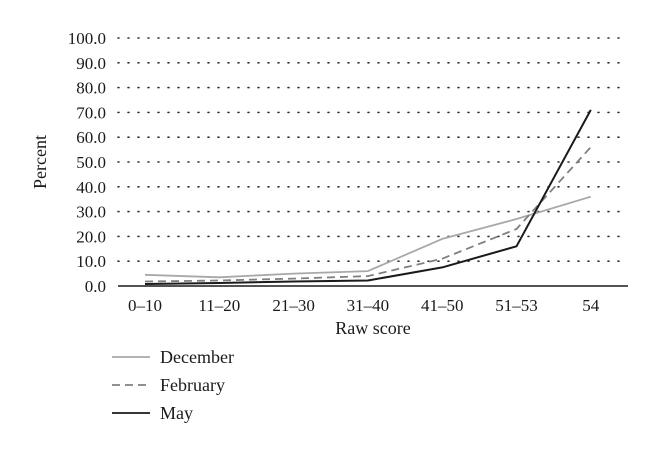  I want to click on y-tick-label: 40.0, so click(91, 187).